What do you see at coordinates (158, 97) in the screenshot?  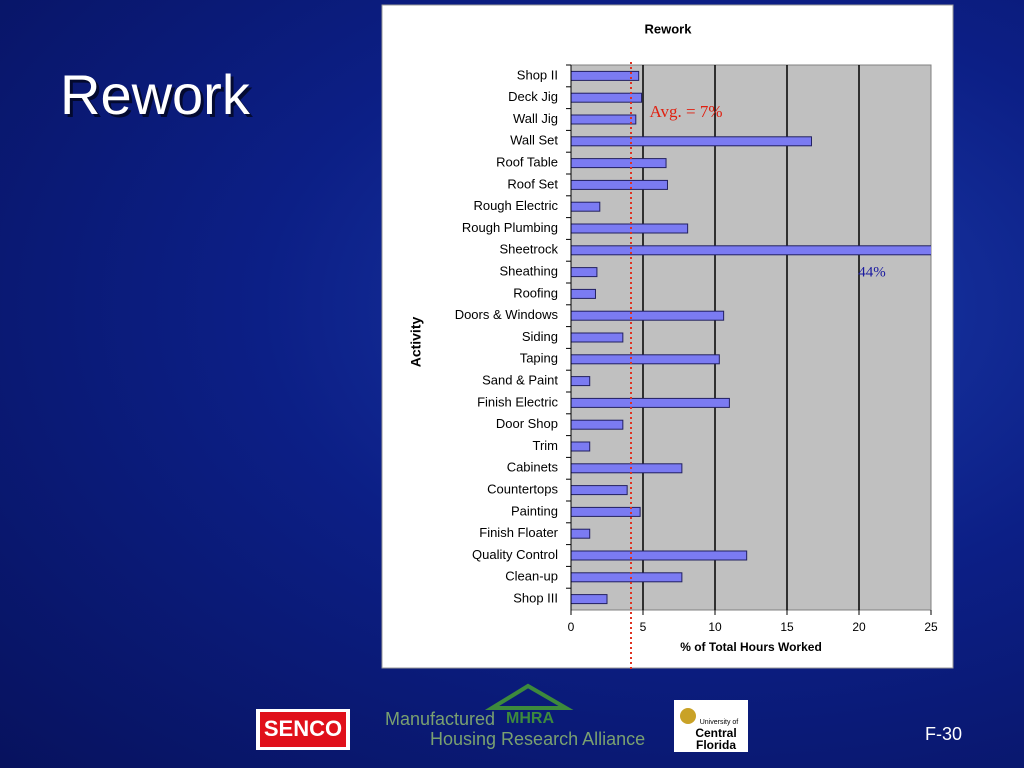 I see `title-shadow: Rework` at bounding box center [158, 97].